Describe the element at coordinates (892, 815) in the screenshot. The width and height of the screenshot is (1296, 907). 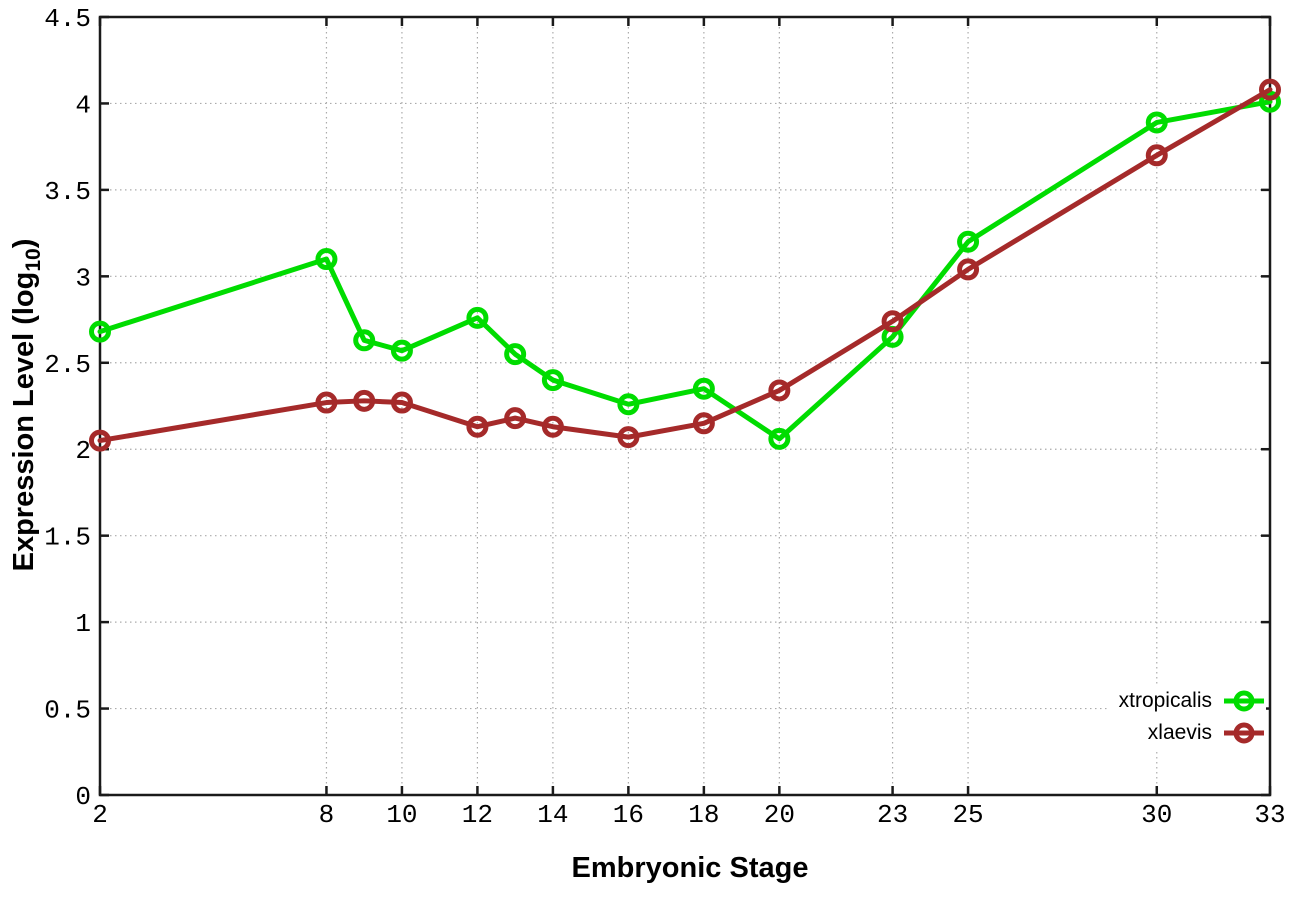
I see `x-tick-label: 23` at that location.